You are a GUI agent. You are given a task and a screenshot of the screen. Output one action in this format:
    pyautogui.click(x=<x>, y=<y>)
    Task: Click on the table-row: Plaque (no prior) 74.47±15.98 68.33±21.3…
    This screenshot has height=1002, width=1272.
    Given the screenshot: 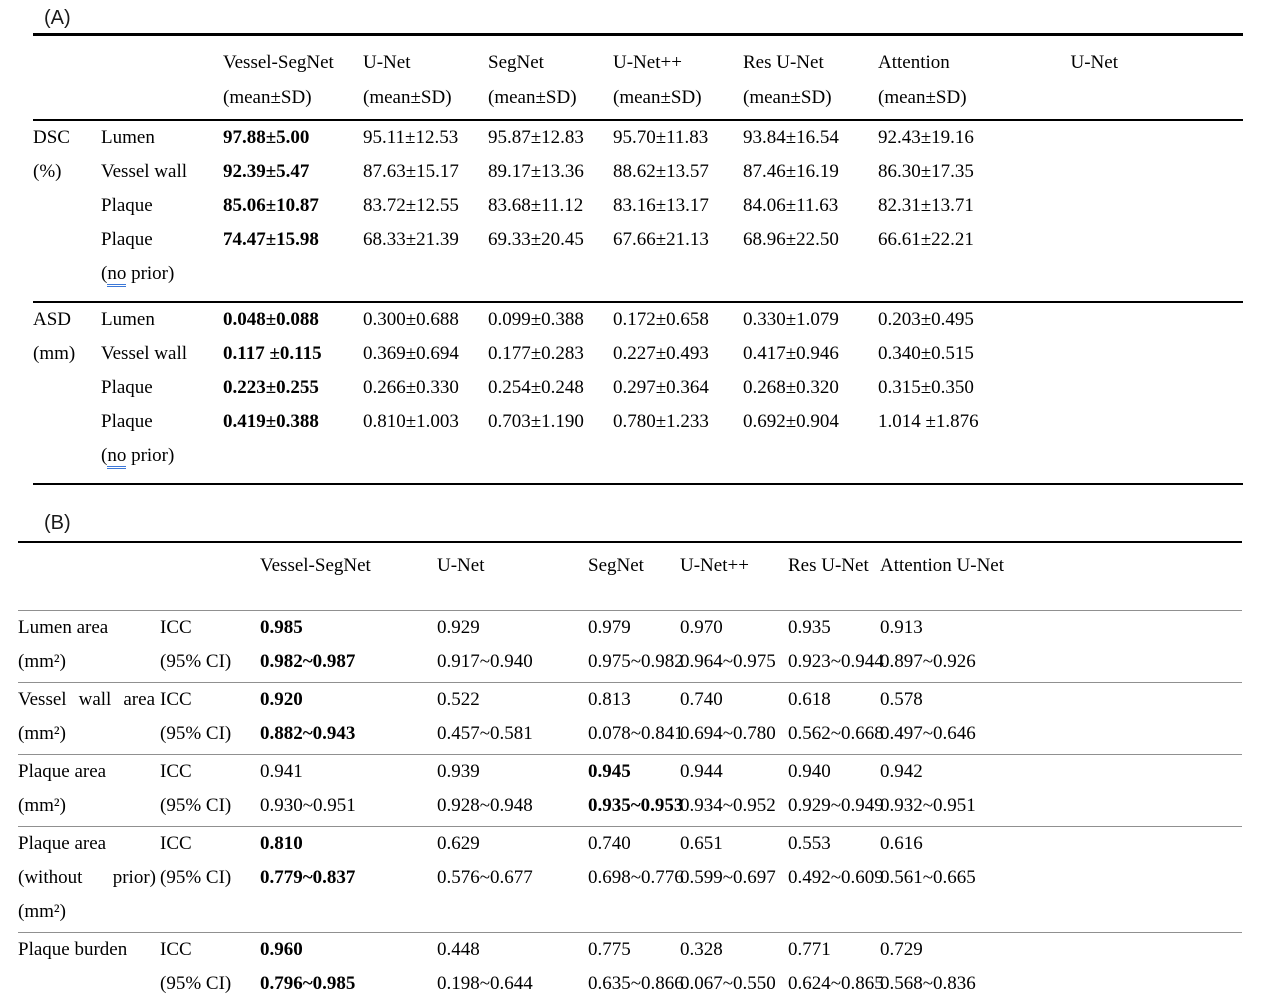 What is the action you would take?
    pyautogui.click(x=638, y=262)
    